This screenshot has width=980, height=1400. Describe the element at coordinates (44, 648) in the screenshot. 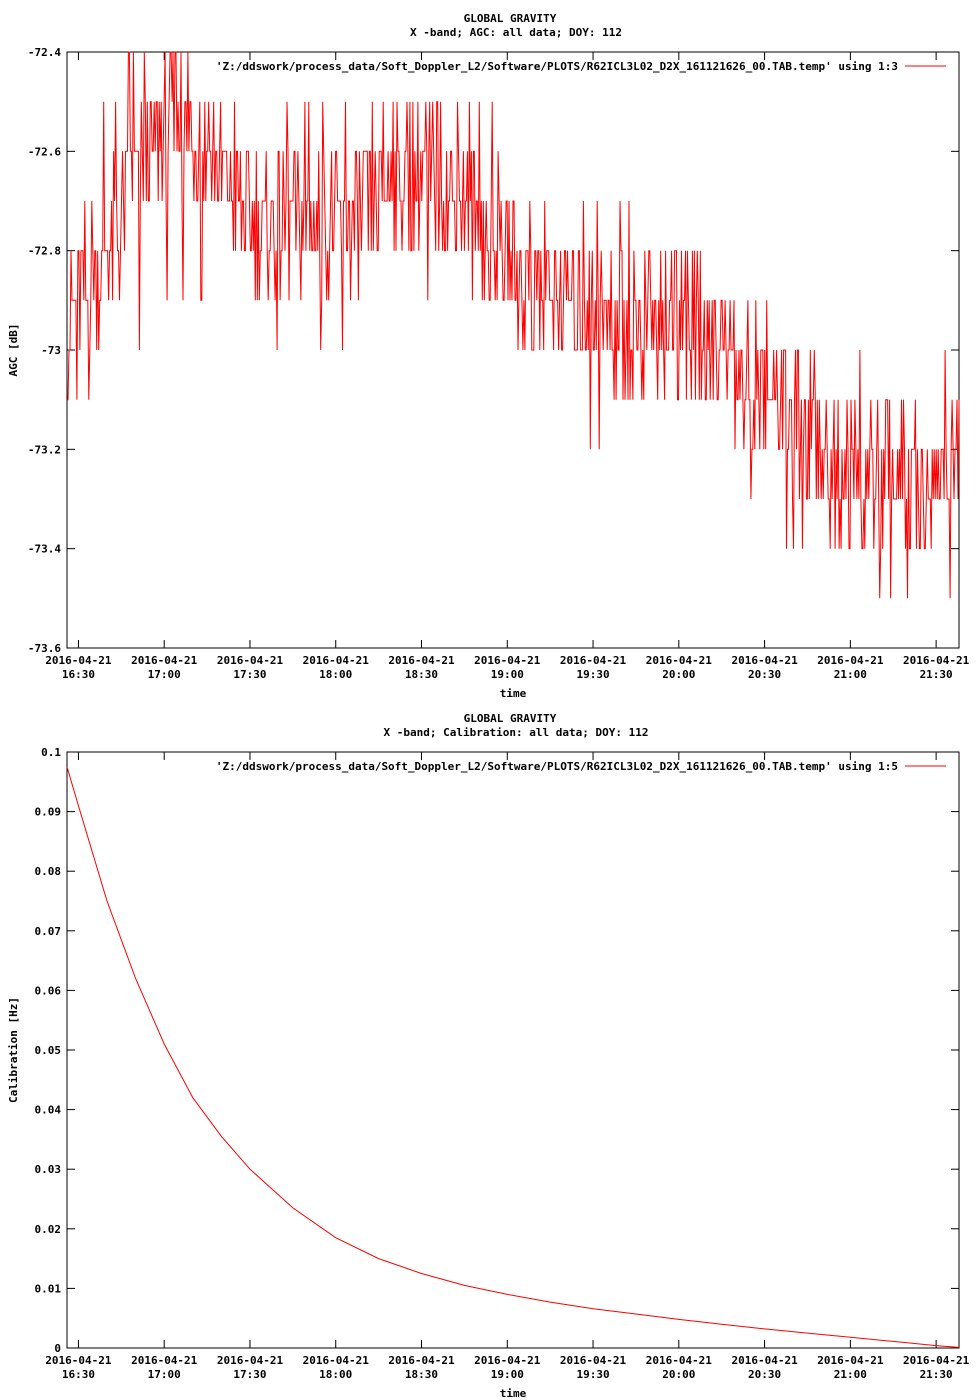

I see `y-tick-label: -73.6` at that location.